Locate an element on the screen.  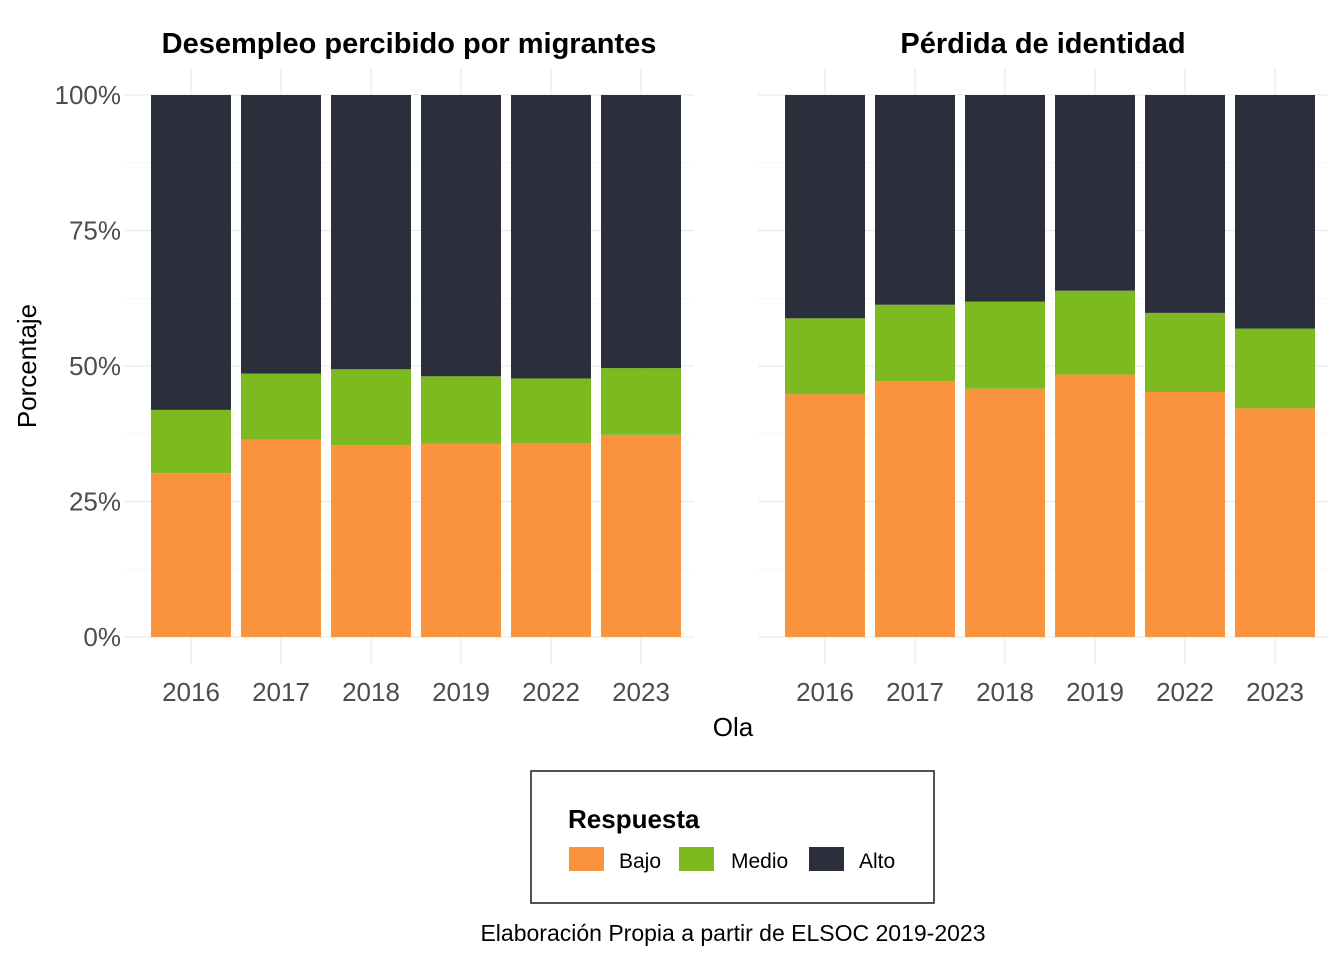
legend-key-medio is located at coordinates (696, 859).